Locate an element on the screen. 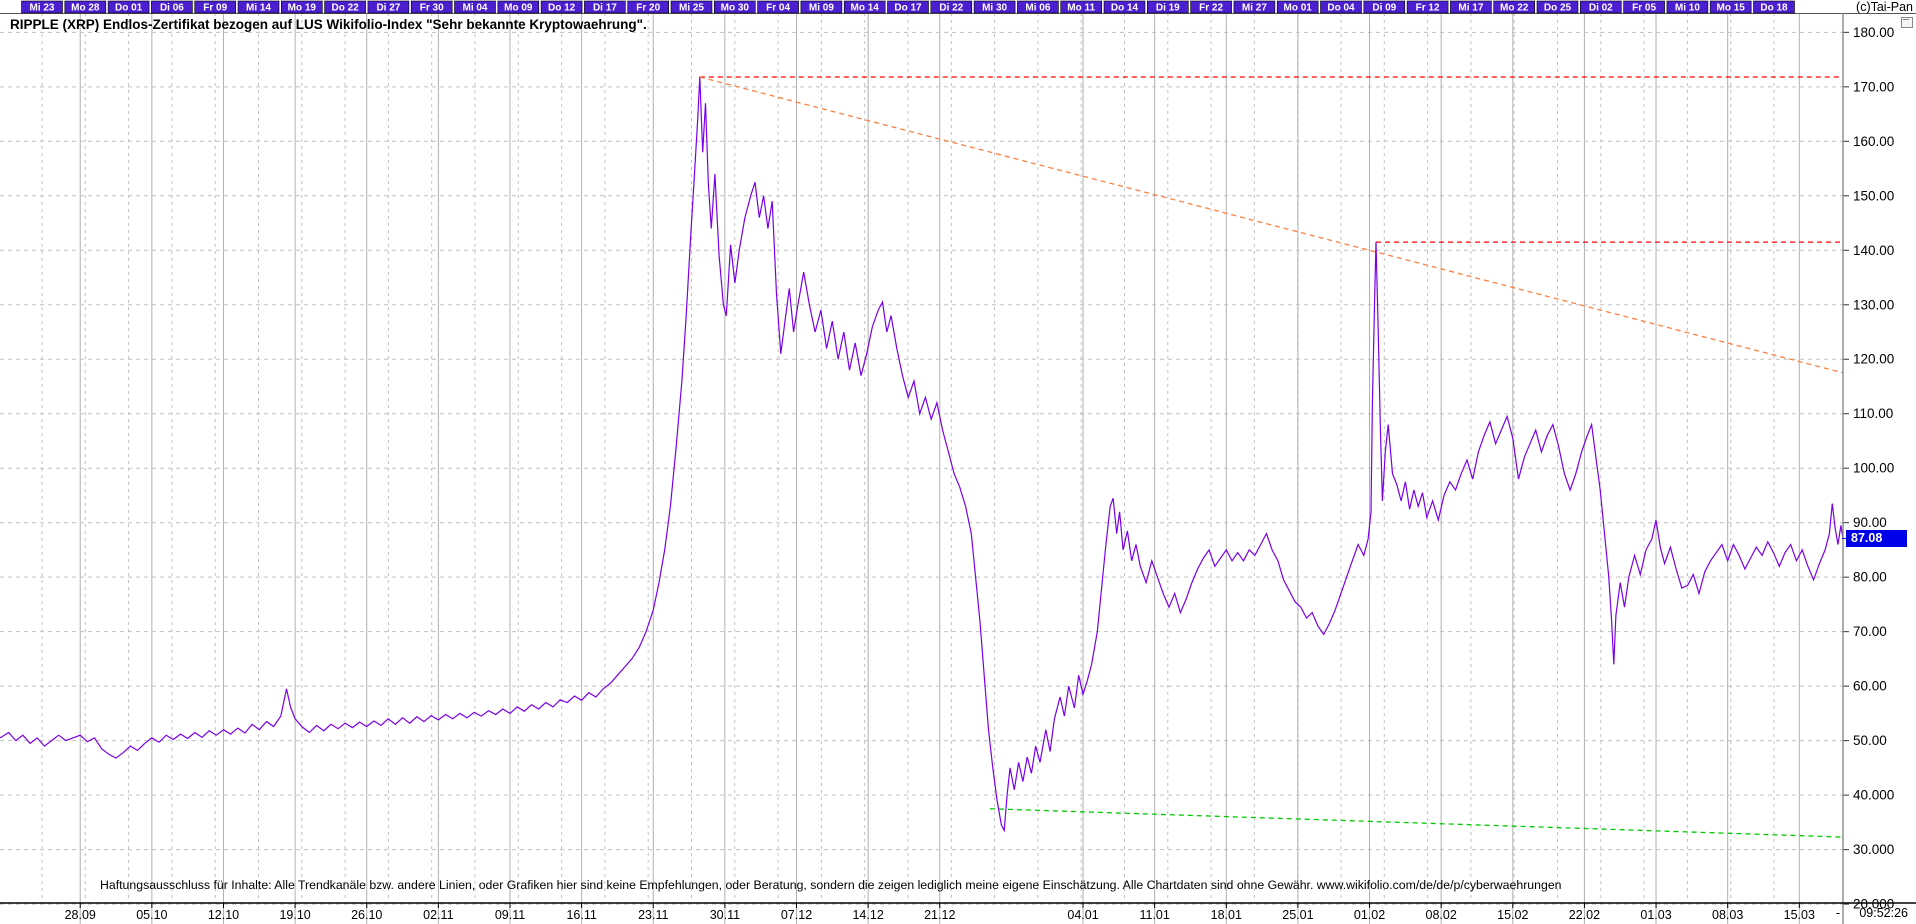 The width and height of the screenshot is (1916, 924). top-date-label: Fr 05 is located at coordinates (1644, 8).